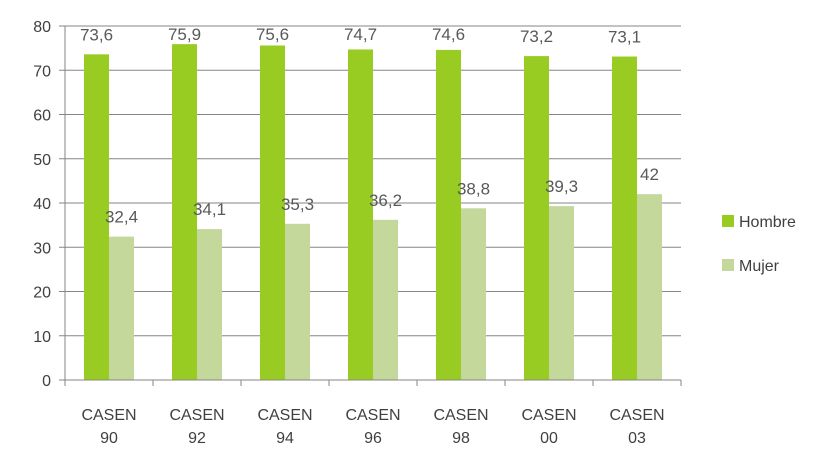 The height and width of the screenshot is (457, 821). What do you see at coordinates (197, 438) in the screenshot?
I see `x-tick-label: 92` at bounding box center [197, 438].